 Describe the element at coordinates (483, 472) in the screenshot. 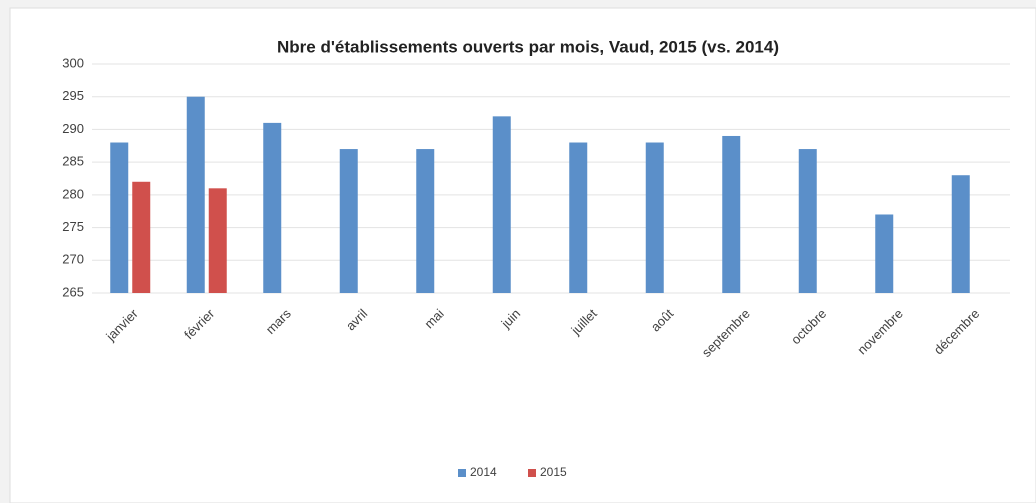

I see `legend-label: 2014` at that location.